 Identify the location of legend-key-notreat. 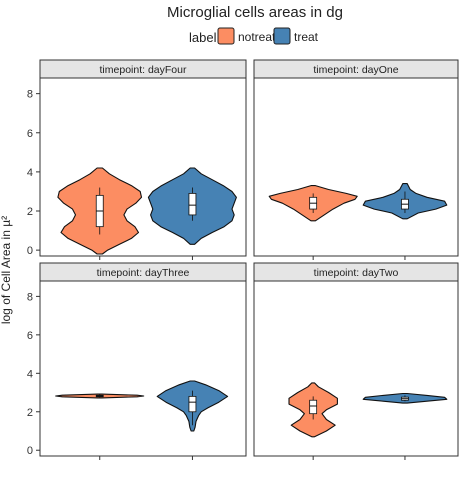
(226, 36).